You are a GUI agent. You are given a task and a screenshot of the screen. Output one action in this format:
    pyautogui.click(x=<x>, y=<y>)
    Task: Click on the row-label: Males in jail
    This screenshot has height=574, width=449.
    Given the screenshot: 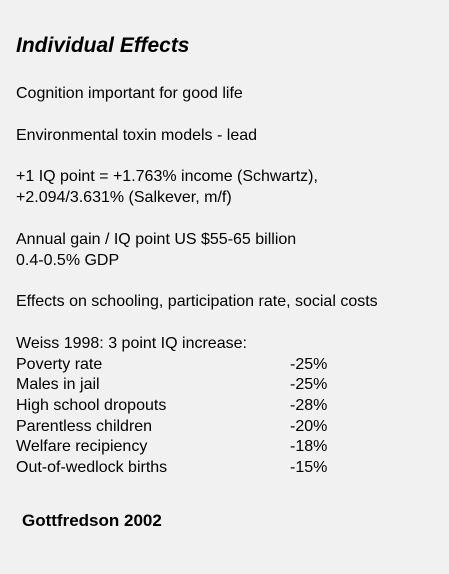 What is the action you would take?
    pyautogui.click(x=58, y=385)
    